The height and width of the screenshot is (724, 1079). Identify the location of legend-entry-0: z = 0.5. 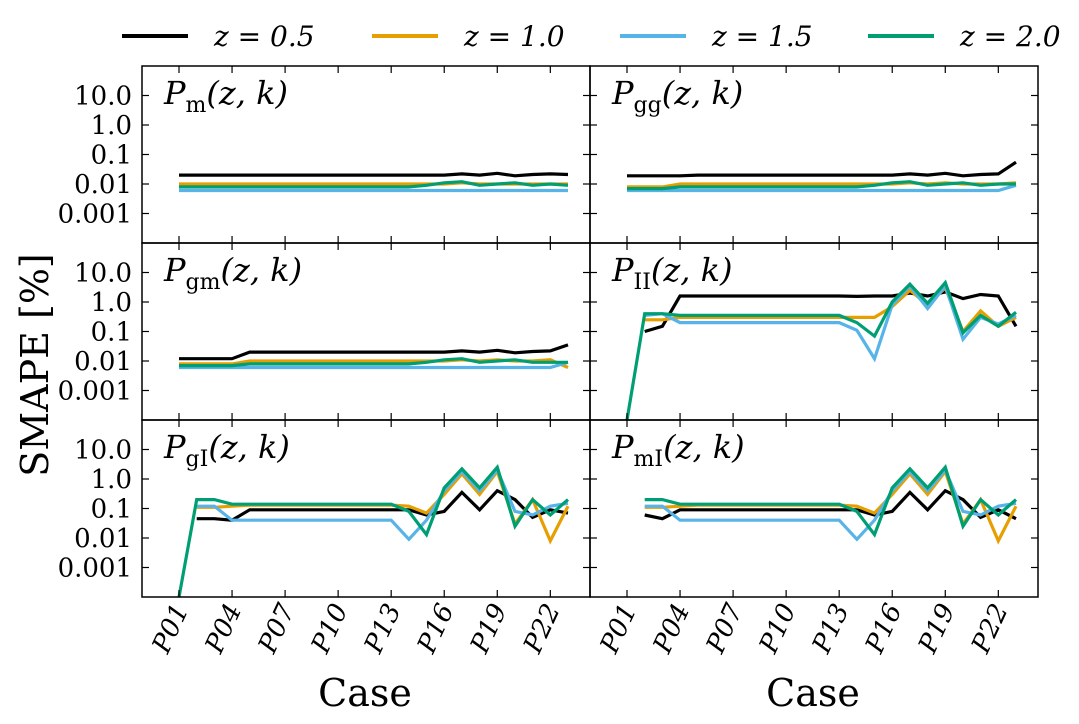
(218, 36).